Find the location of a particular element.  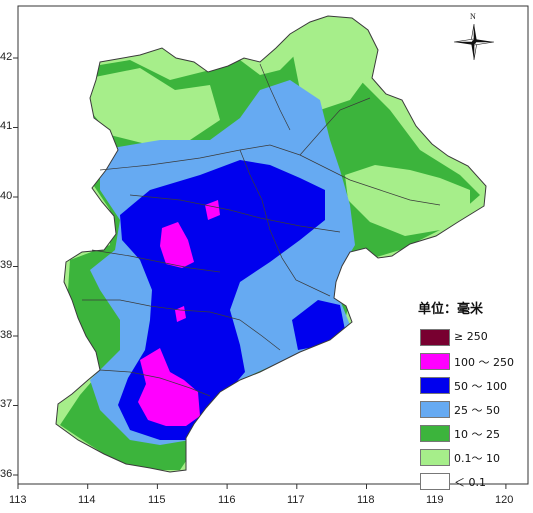

x-tick-label: 118 is located at coordinates (366, 500).